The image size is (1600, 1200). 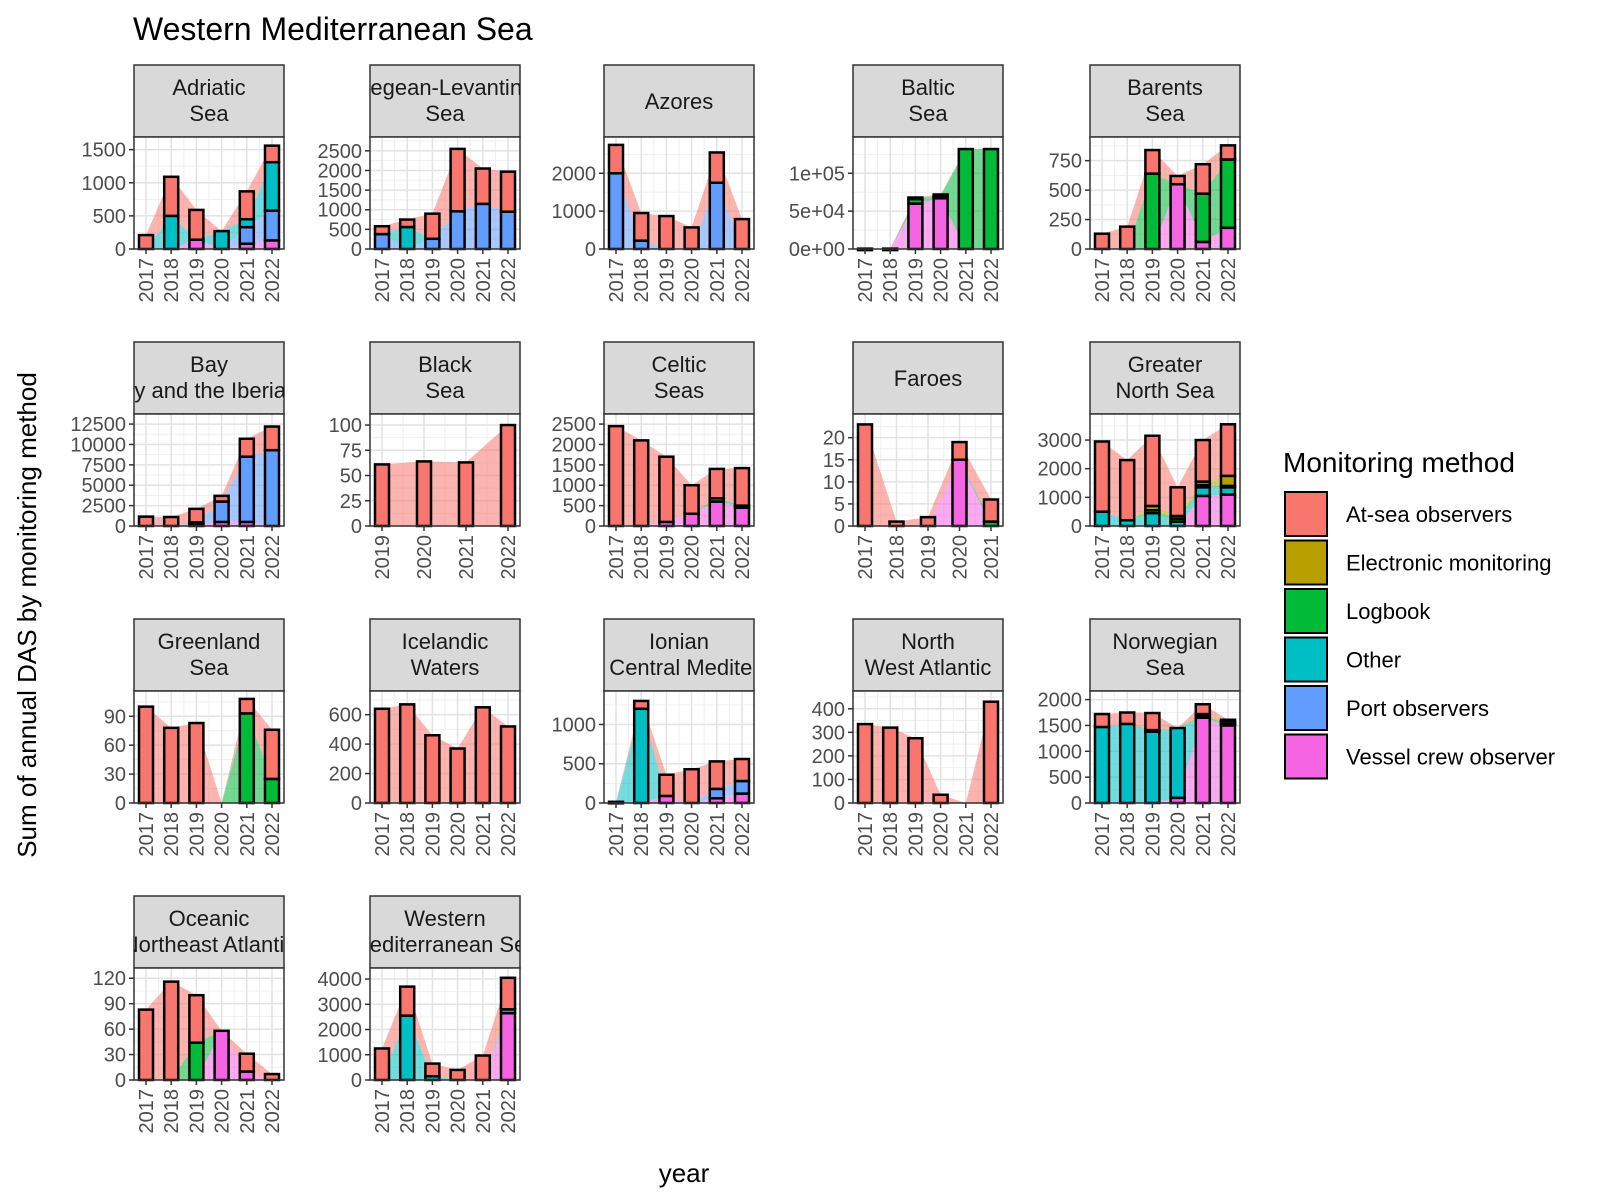 What do you see at coordinates (1448, 563) in the screenshot?
I see `legend-label-electronic-monitoring: Electronic monitoring` at bounding box center [1448, 563].